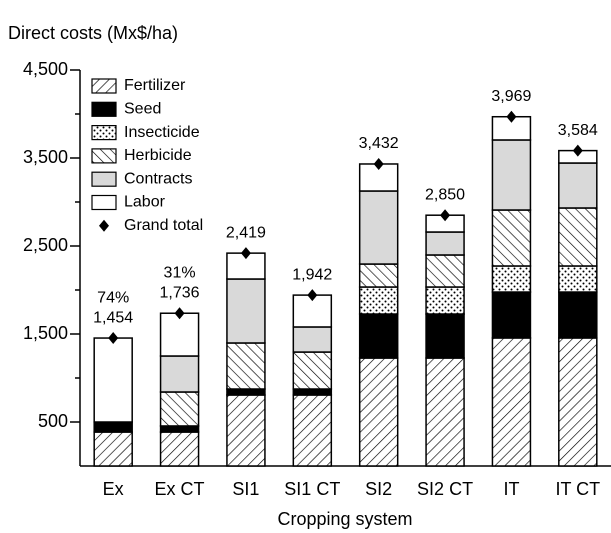 The image size is (611, 533). What do you see at coordinates (104, 225) in the screenshot?
I see `legend-marker` at bounding box center [104, 225].